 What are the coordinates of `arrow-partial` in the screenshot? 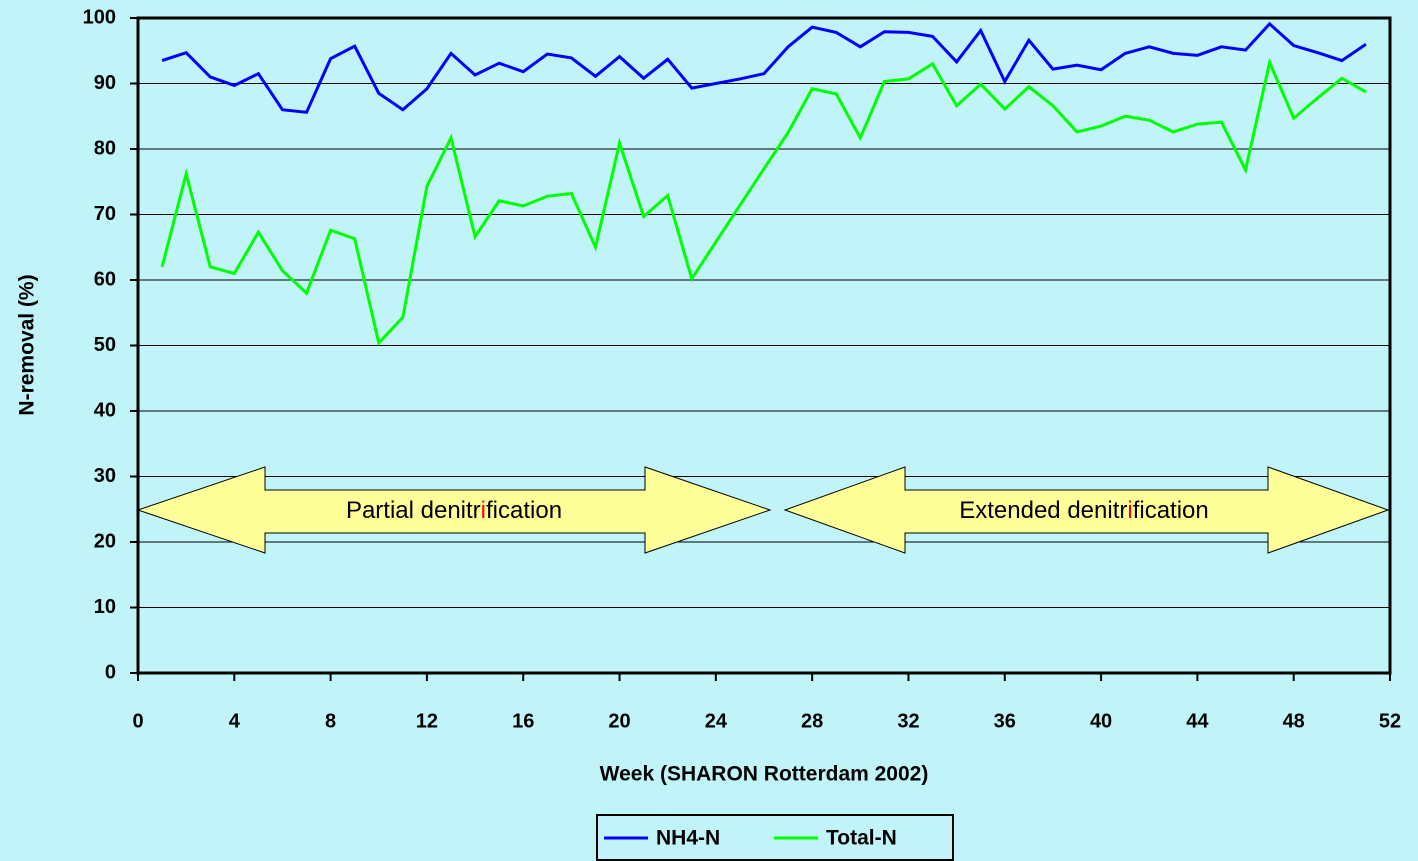 It's located at (454, 510).